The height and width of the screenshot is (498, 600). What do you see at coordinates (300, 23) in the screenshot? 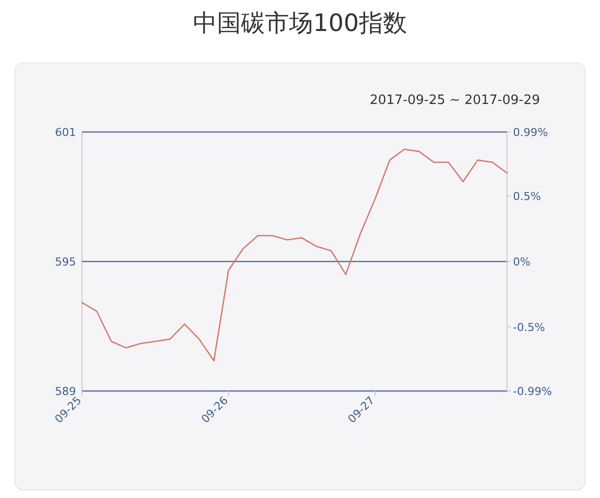
I see `chart-title: 中国碳市场100指数` at bounding box center [300, 23].